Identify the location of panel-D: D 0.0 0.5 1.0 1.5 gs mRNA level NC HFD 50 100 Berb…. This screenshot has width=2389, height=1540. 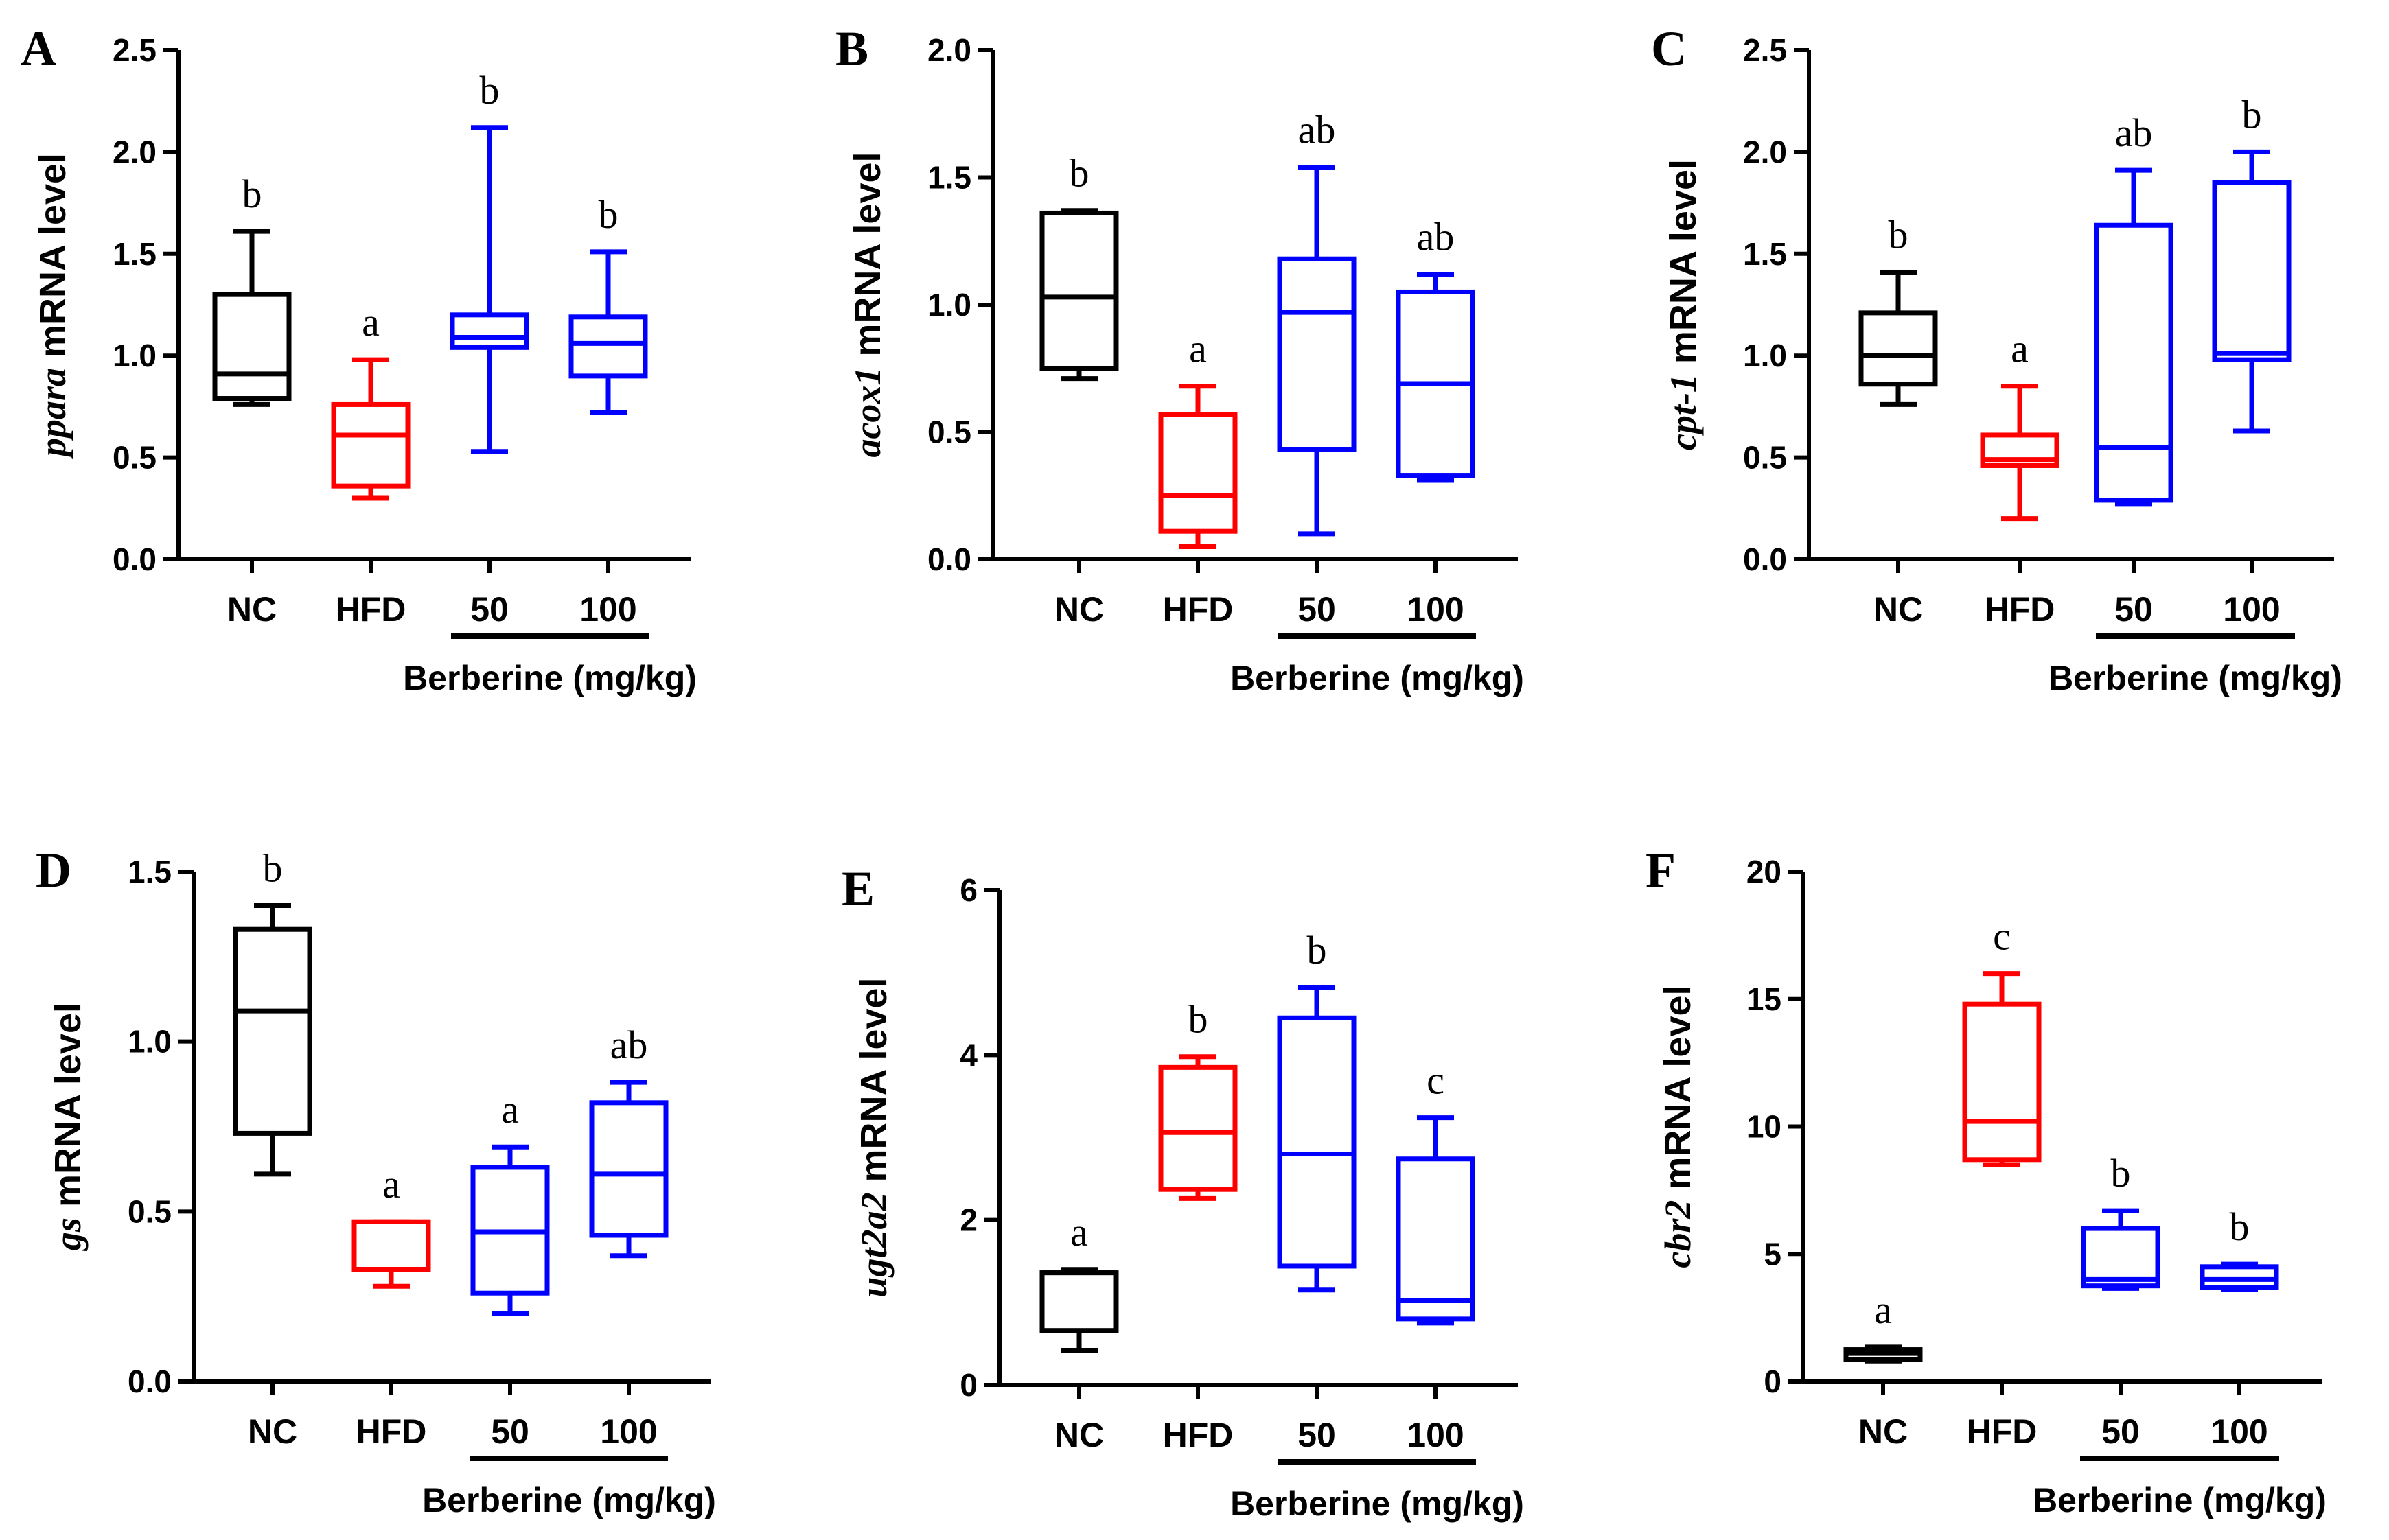
(376, 1181).